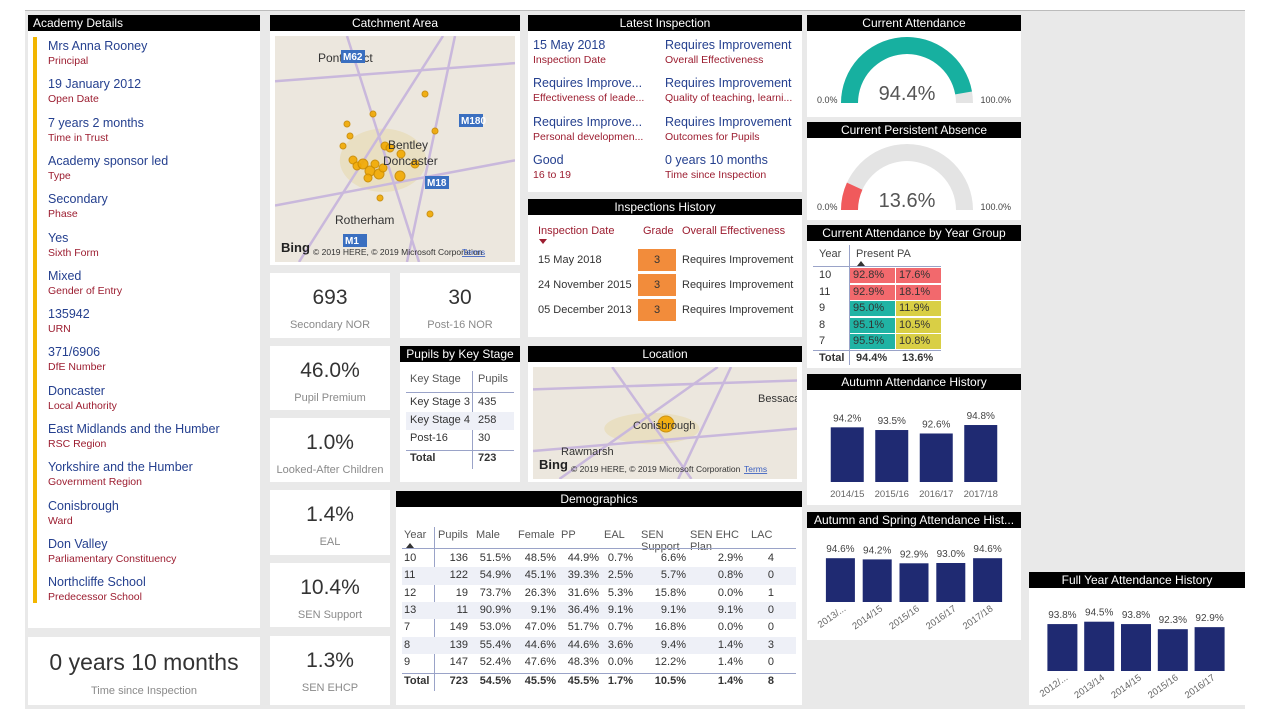 The height and width of the screenshot is (720, 1280). I want to click on heat-cell: 92.9%, so click(872, 292).